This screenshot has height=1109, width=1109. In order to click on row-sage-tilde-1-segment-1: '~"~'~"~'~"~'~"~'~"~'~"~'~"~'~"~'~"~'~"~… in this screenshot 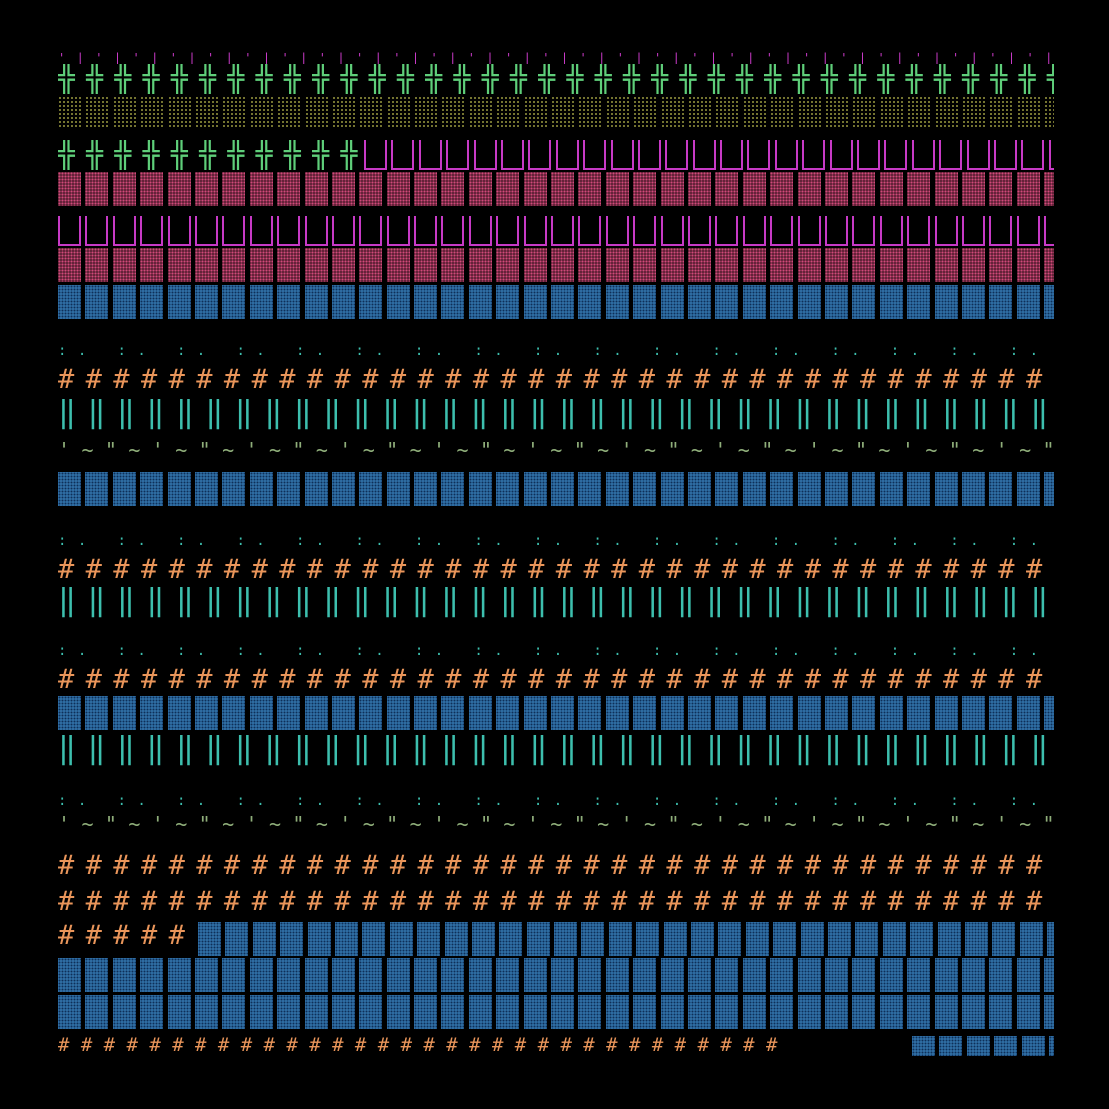, I will do `click(556, 450)`.